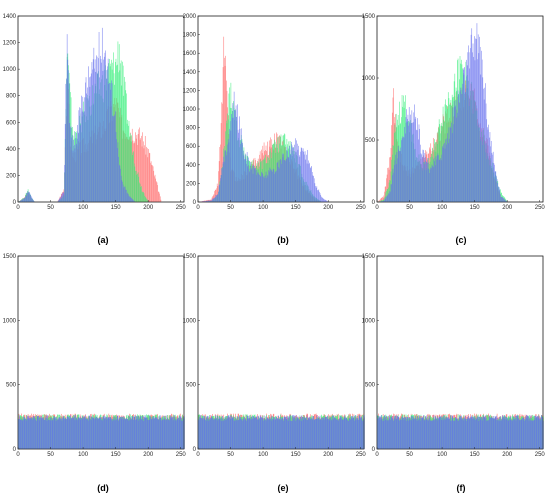 The width and height of the screenshot is (550, 496). I want to click on x-tick-label: 50, so click(409, 455).